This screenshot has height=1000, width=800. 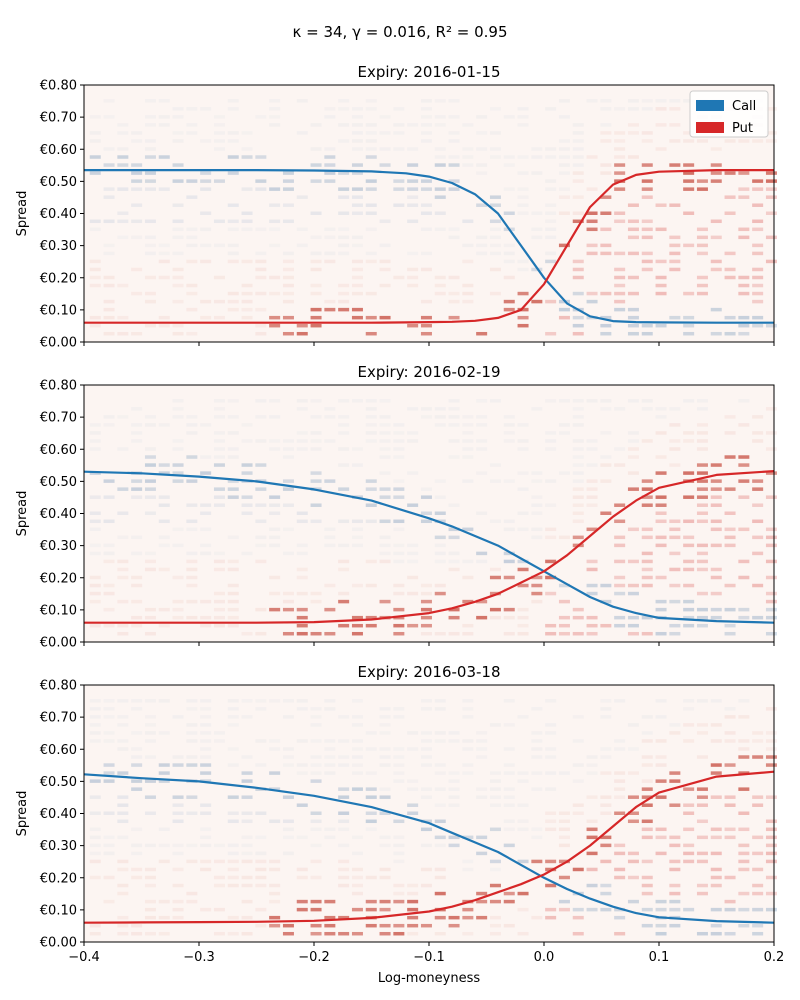 I want to click on suptitle: κ = 34, γ = 0.016, R² = 0.95, so click(x=400, y=32).